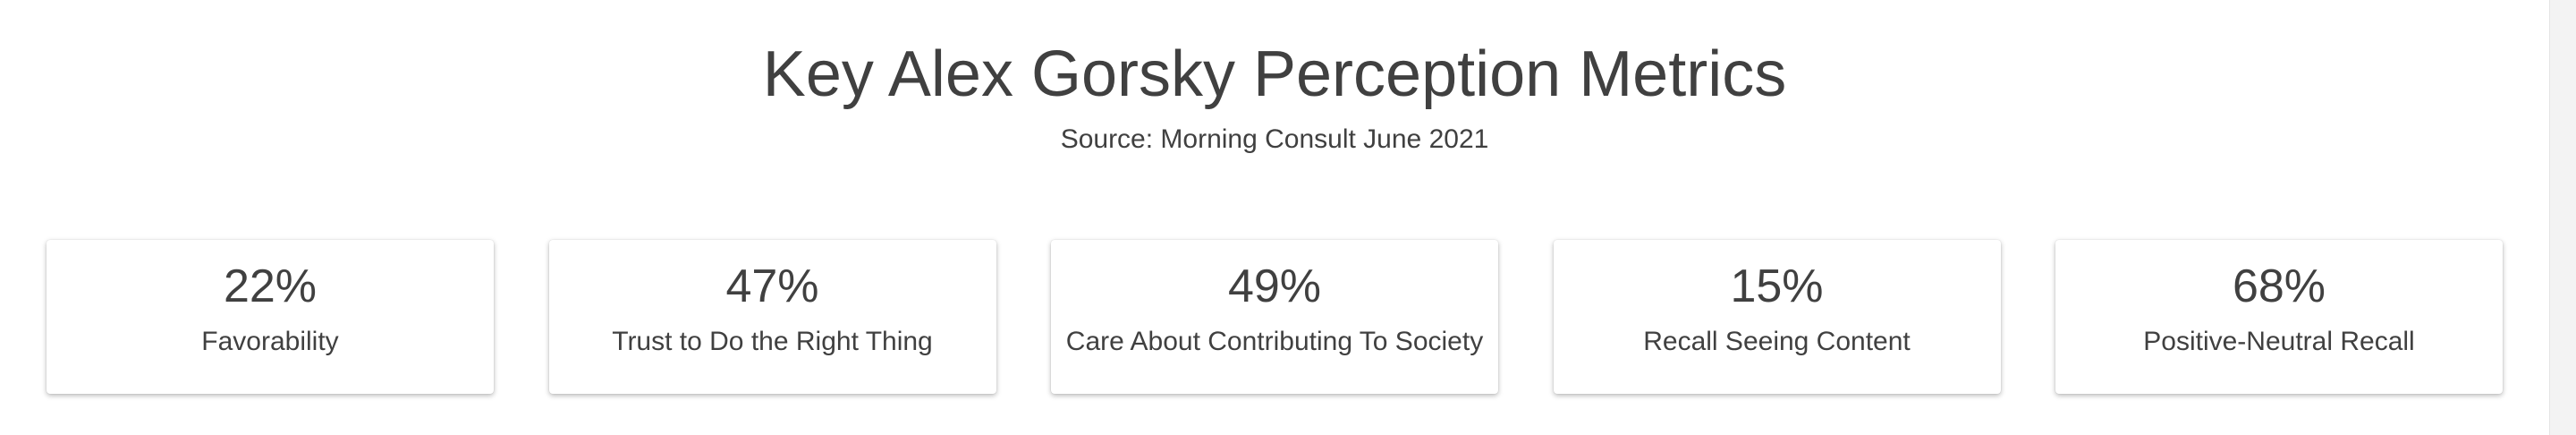  What do you see at coordinates (2279, 341) in the screenshot?
I see `metric-label: Positive-Neutral Recall` at bounding box center [2279, 341].